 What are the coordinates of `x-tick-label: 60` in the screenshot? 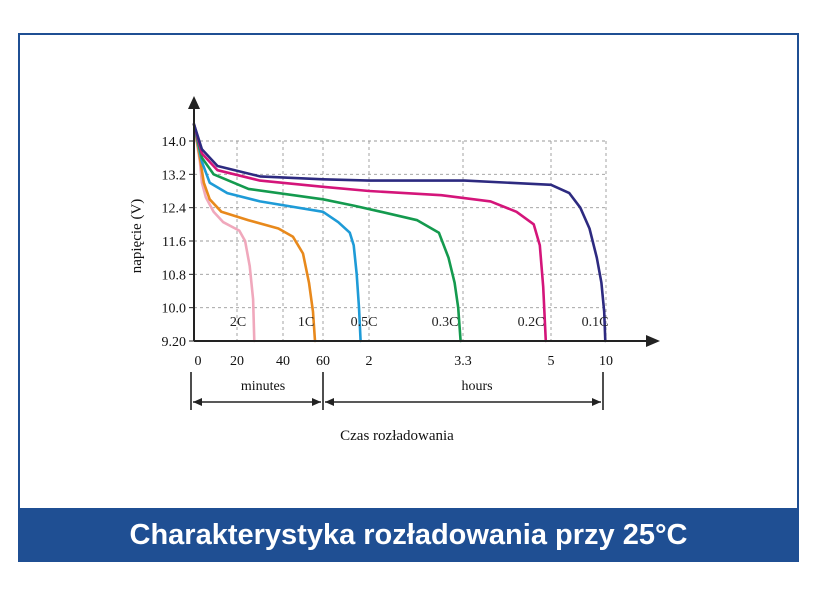 It's located at (323, 361).